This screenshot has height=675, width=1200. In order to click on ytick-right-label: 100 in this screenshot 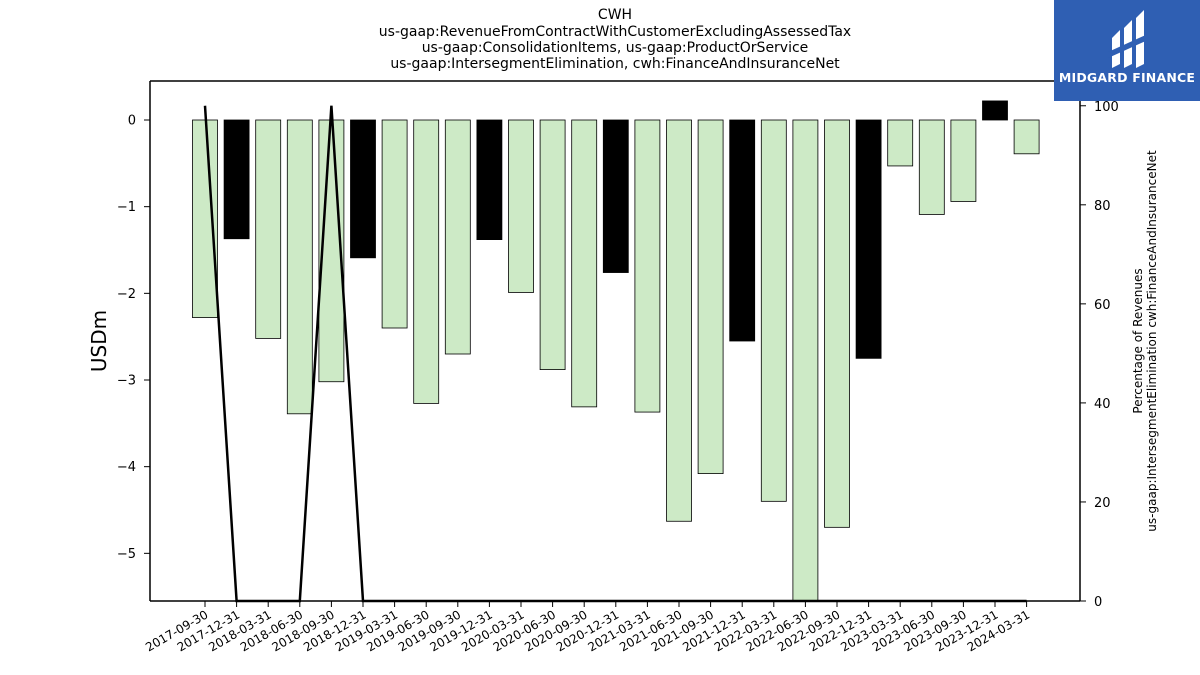, I will do `click(1106, 107)`.